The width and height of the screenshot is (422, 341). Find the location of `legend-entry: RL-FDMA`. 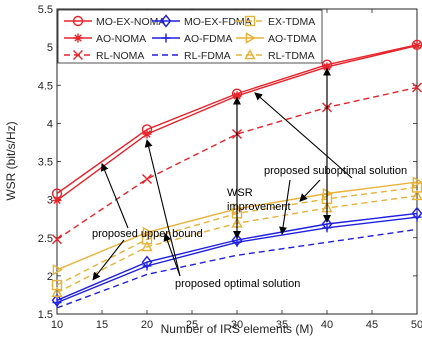

legend-entry: RL-FDMA is located at coordinates (191, 56).